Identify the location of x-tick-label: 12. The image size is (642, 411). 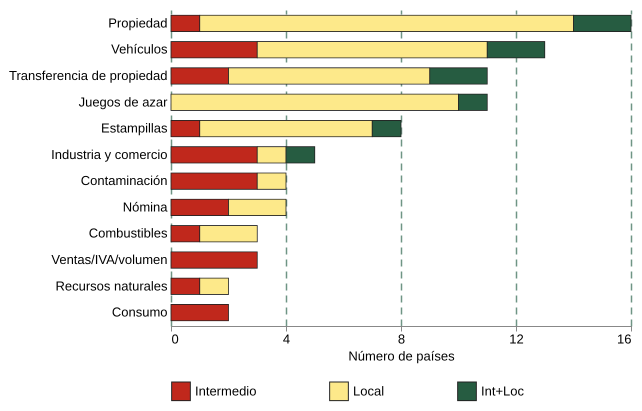
(516, 339).